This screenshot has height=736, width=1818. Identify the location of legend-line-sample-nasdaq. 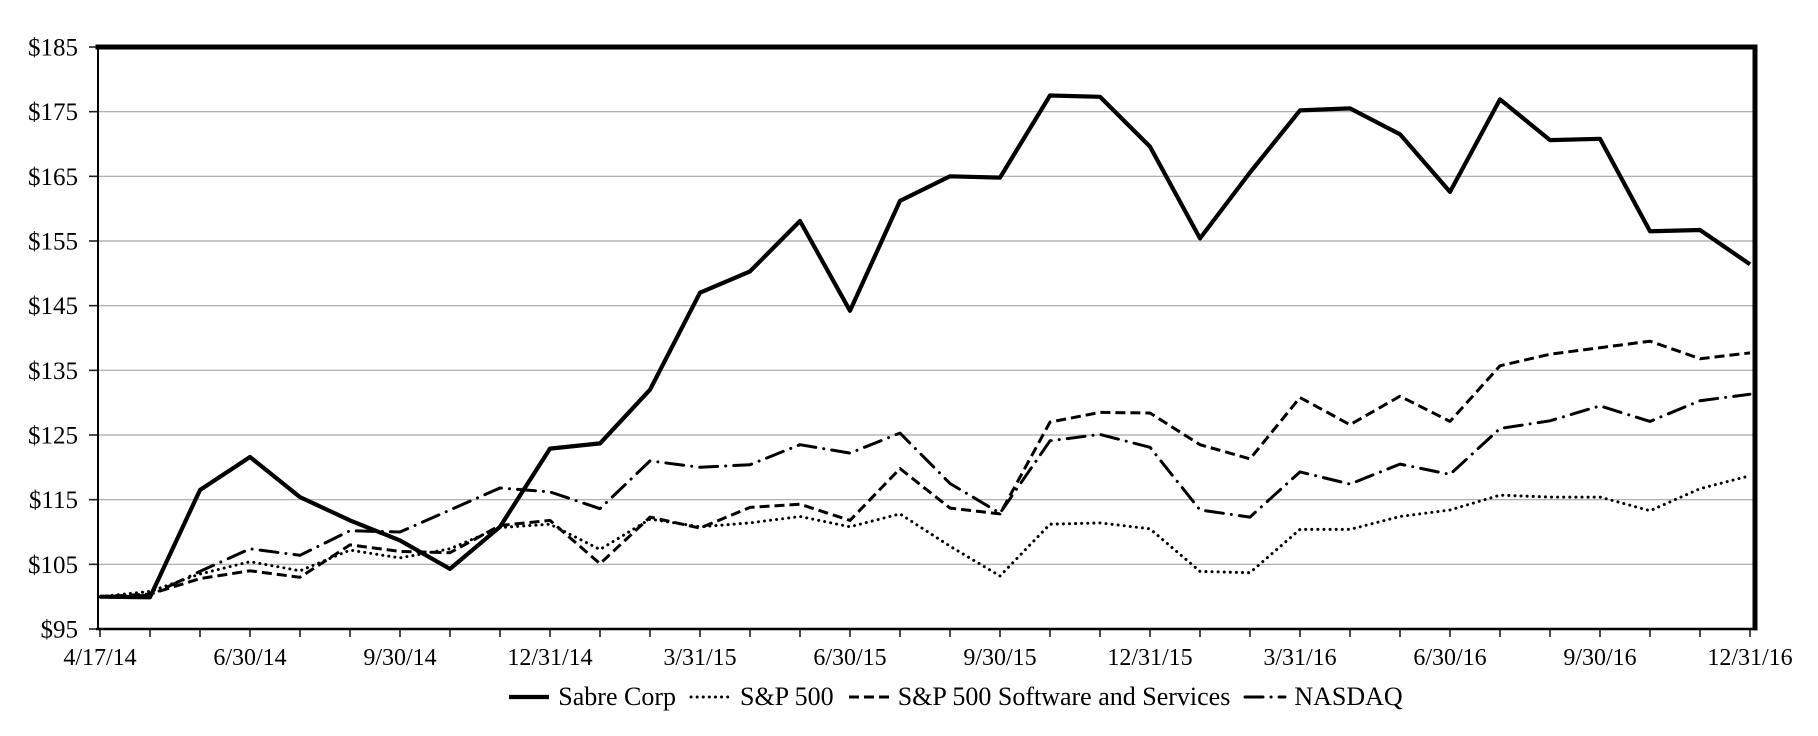
(1265, 697).